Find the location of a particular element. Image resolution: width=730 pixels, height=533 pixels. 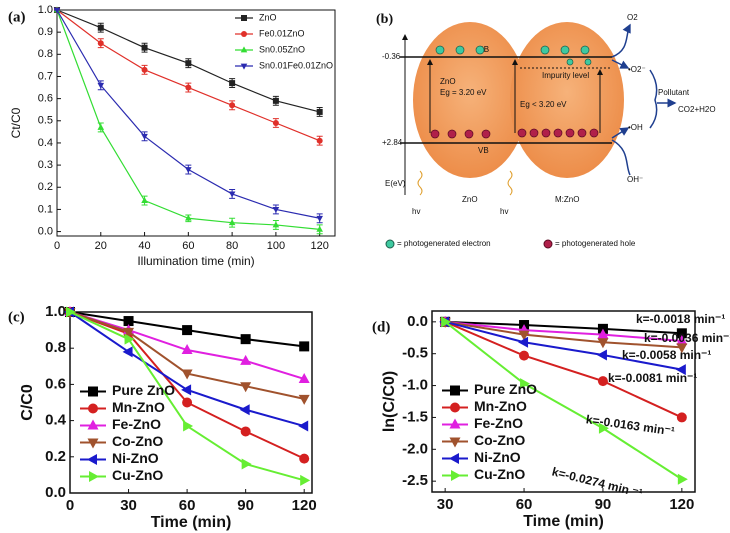

x-tick-label: 0 is located at coordinates (57, 246).